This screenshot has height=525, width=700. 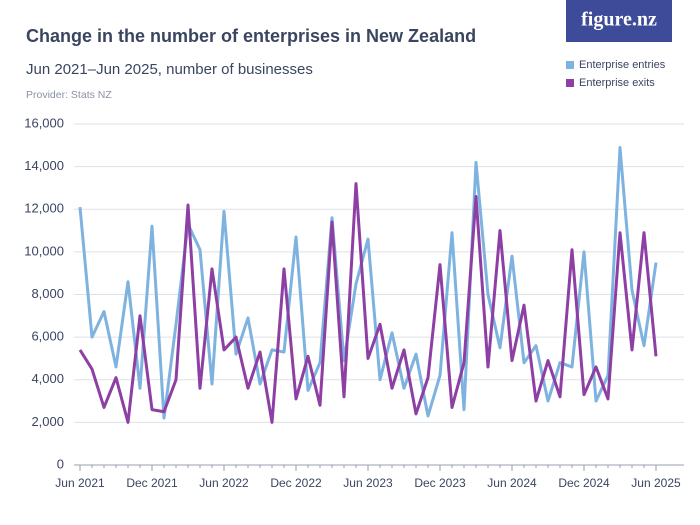 I want to click on x-tick-label: Dec 2024, so click(x=584, y=483).